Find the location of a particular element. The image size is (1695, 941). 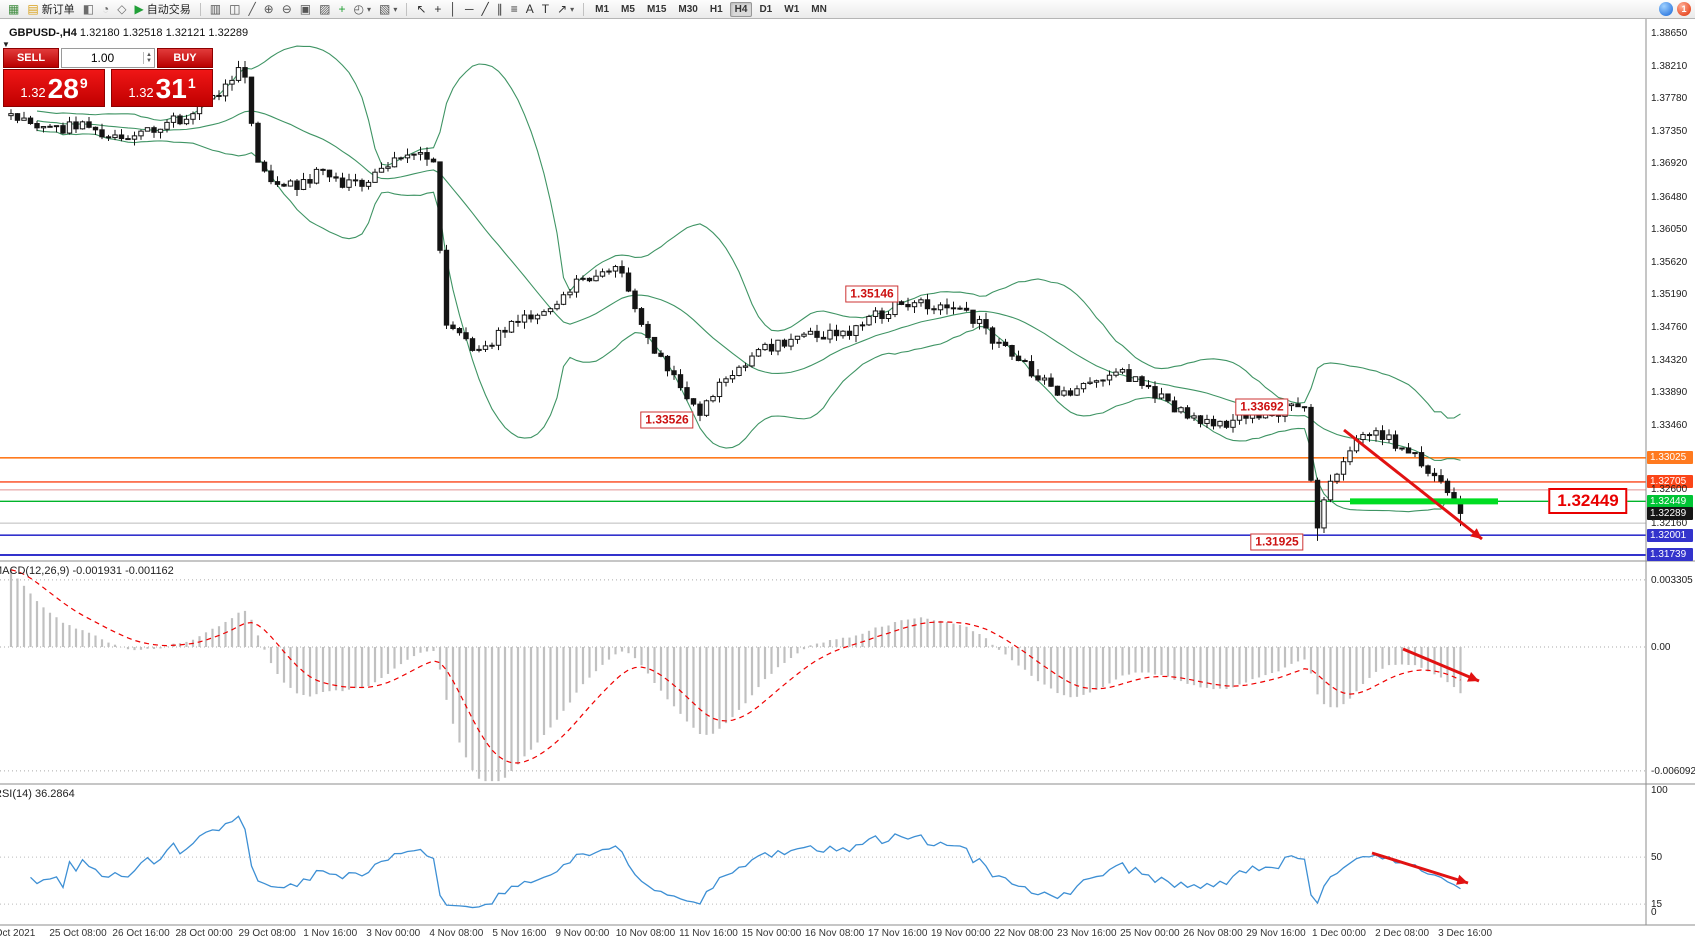

crosshair-icon: + is located at coordinates (437, 9).